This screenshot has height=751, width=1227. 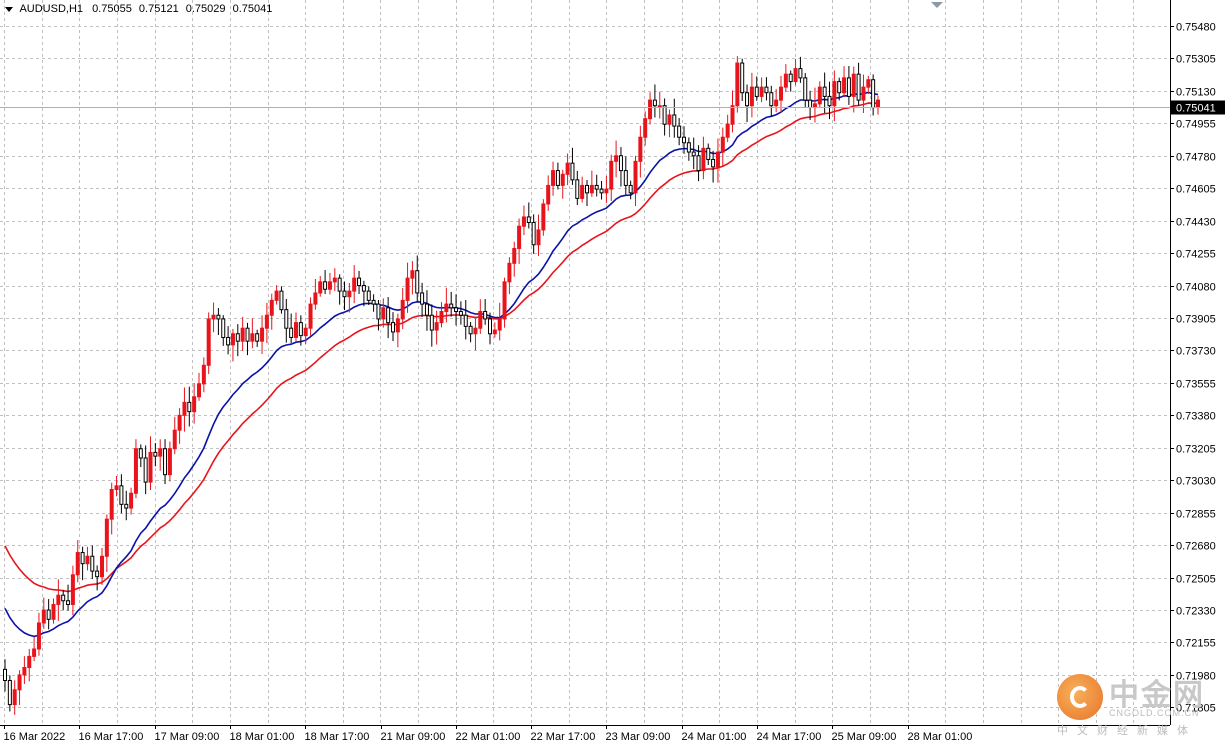 I want to click on dropdown-arrow-icon, so click(x=9, y=9).